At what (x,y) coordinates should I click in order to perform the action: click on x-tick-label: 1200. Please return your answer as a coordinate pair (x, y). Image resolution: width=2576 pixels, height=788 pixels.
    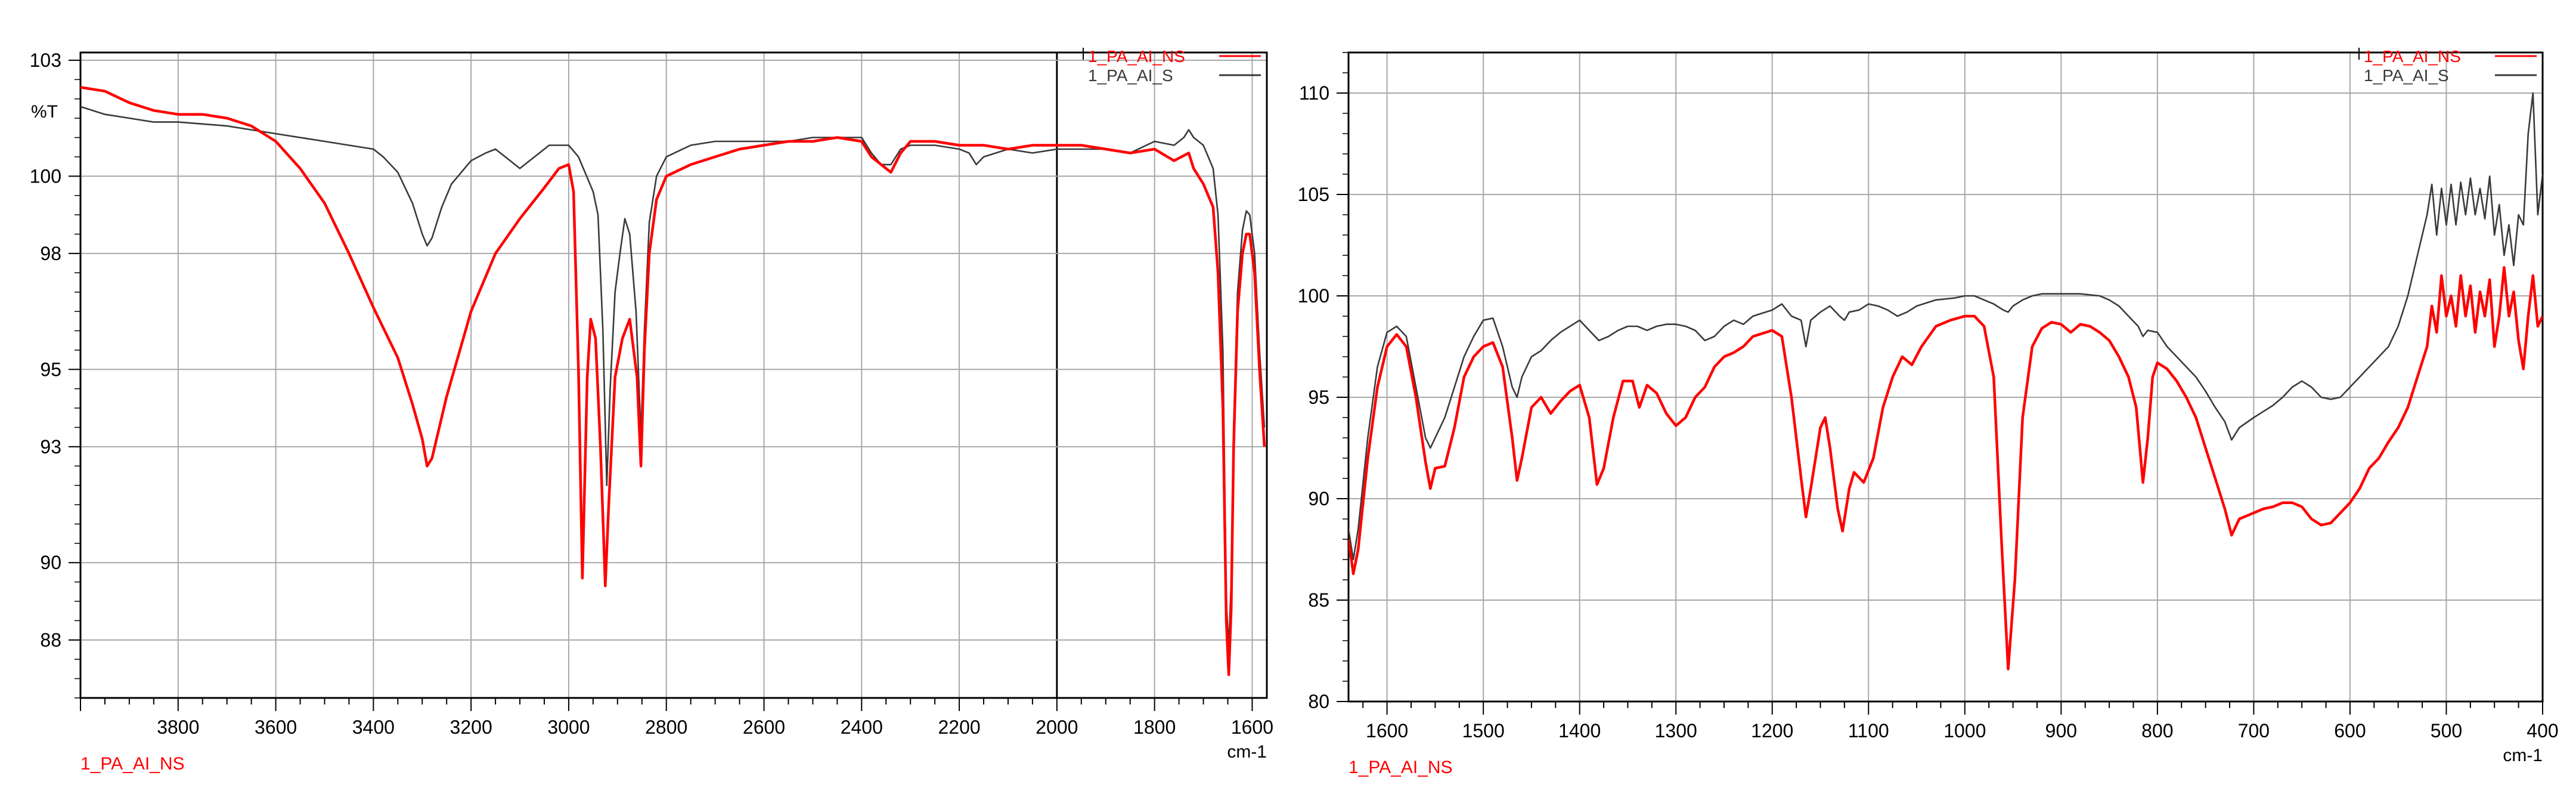
    Looking at the image, I should click on (1772, 730).